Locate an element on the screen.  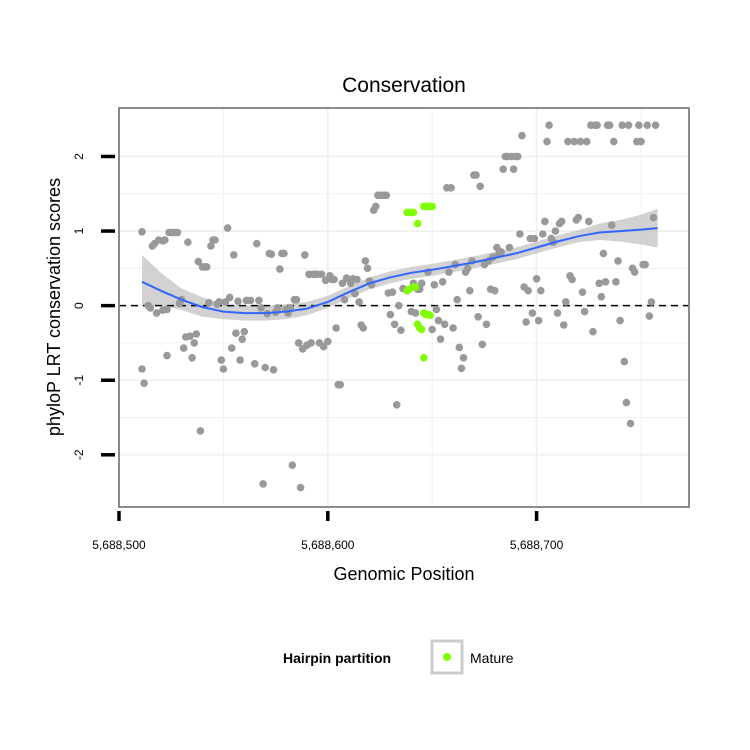
confidence-band is located at coordinates (400, 264).